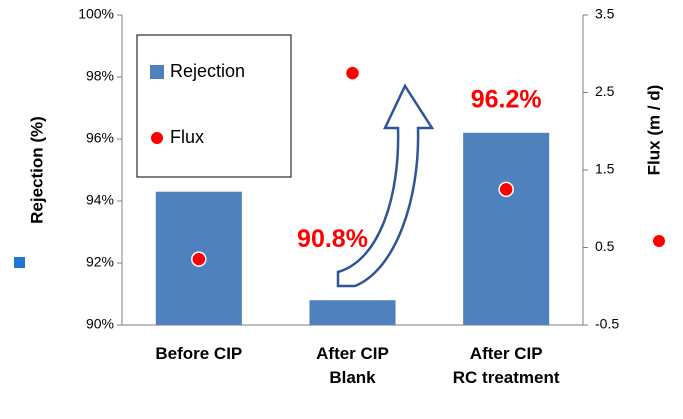 The width and height of the screenshot is (683, 419). What do you see at coordinates (605, 169) in the screenshot?
I see `y2-tick-label: 1.5` at bounding box center [605, 169].